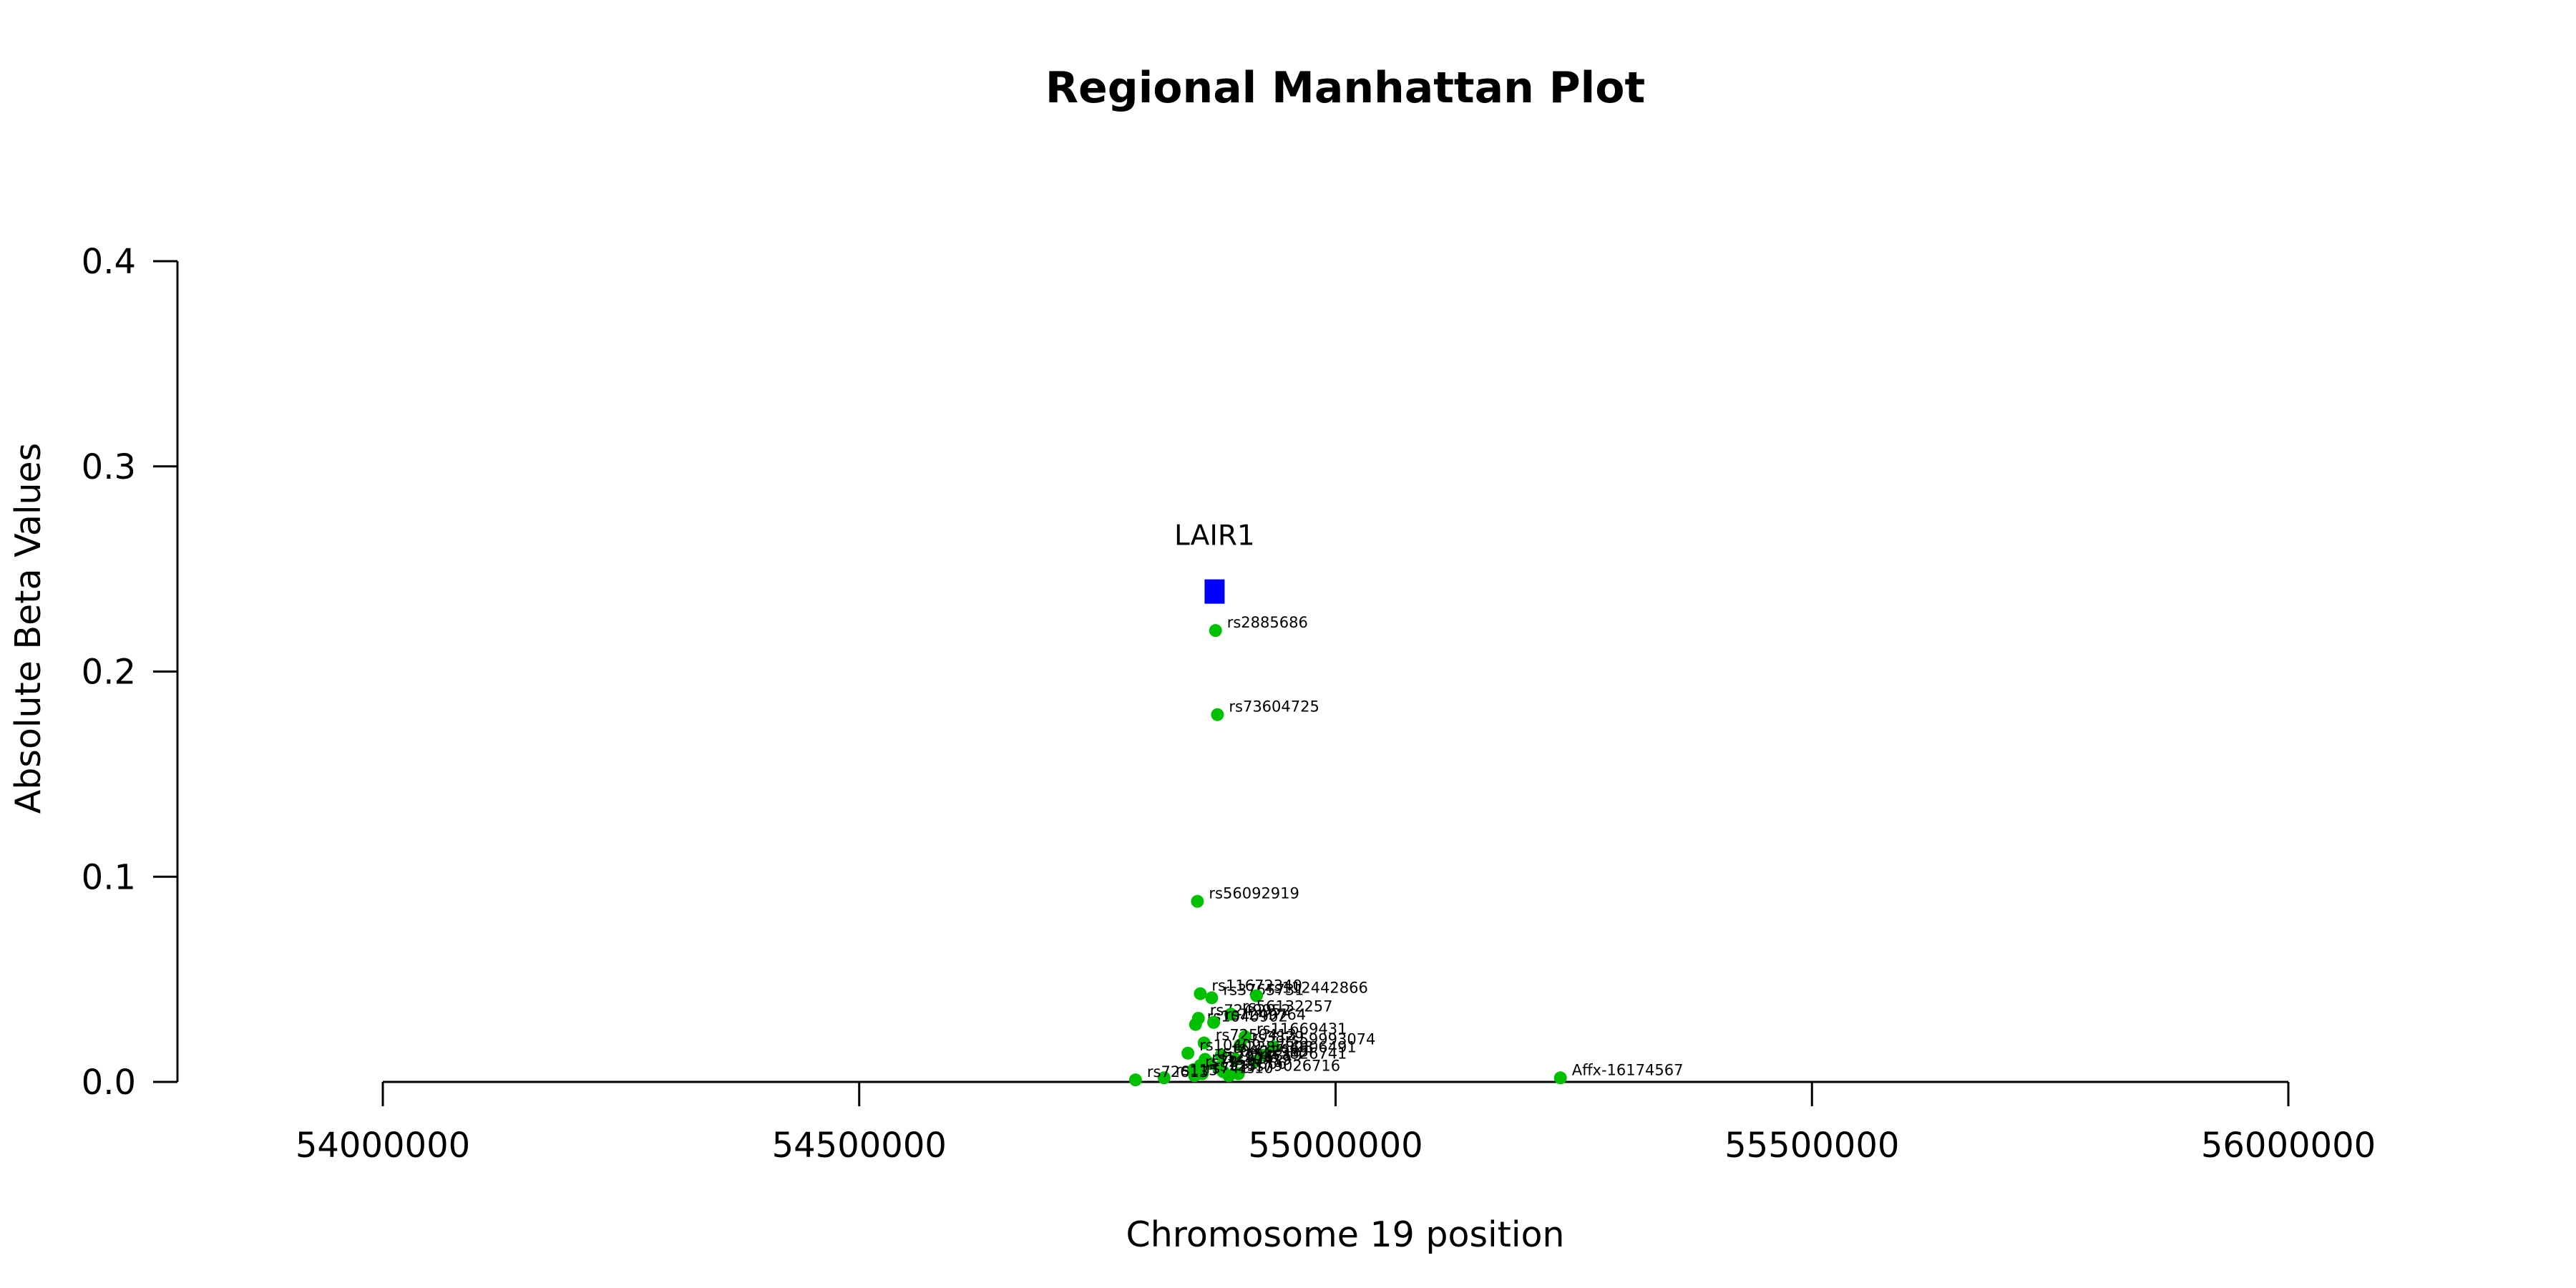  Describe the element at coordinates (1263, 989) in the screenshot. I see `snp-label: rs3765731` at that location.